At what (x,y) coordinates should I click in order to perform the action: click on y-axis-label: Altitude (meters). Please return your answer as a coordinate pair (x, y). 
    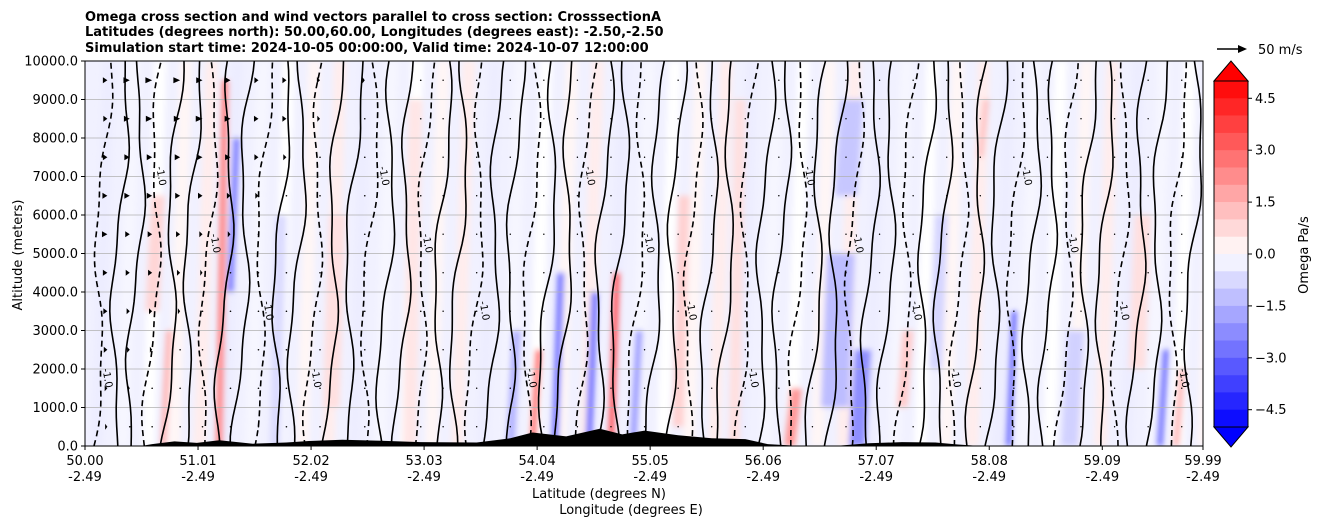
    Looking at the image, I should click on (18, 255).